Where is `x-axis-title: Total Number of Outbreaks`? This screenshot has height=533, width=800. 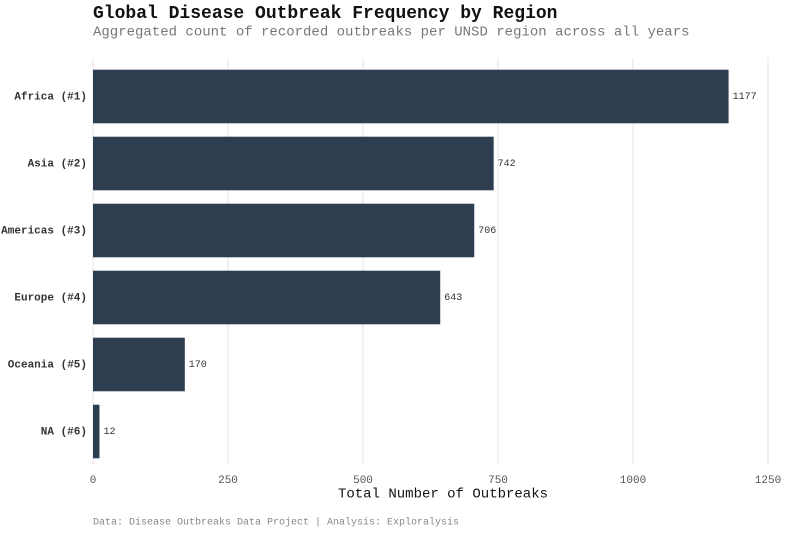
x-axis-title: Total Number of Outbreaks is located at coordinates (443, 495).